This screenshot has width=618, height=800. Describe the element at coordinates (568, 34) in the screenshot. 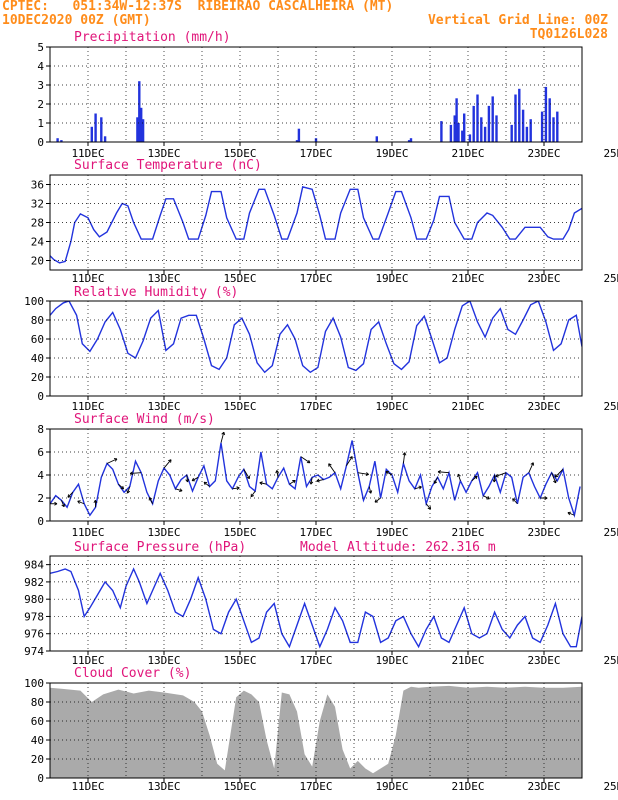

I see `header-model-code: TQ0126L028` at that location.